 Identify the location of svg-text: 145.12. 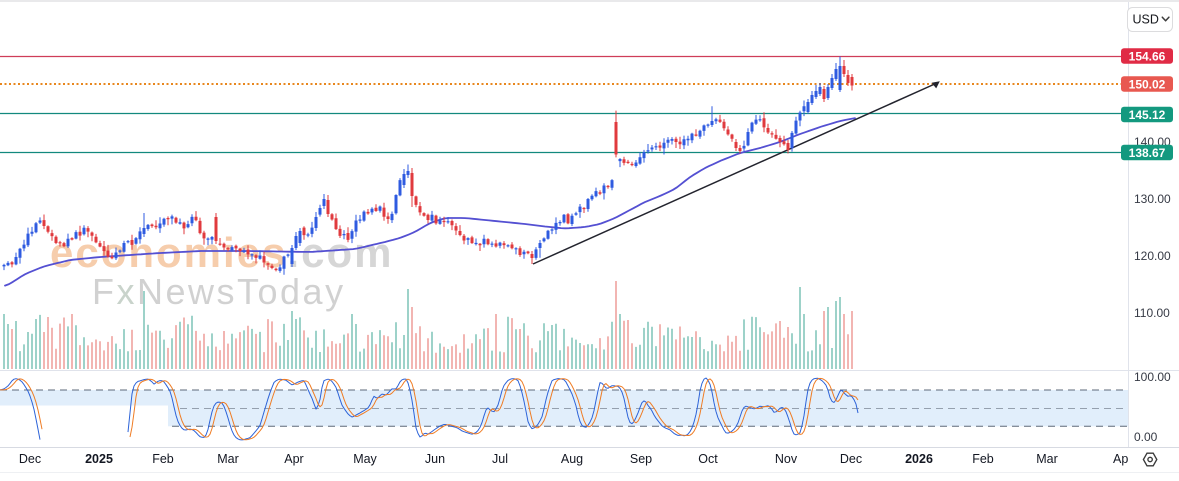
(1147, 115).